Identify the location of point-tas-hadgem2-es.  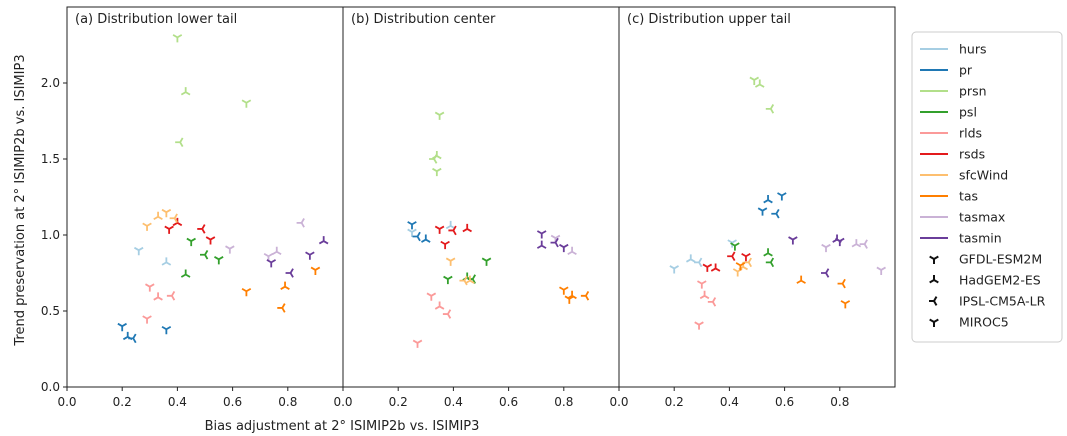
(285, 285).